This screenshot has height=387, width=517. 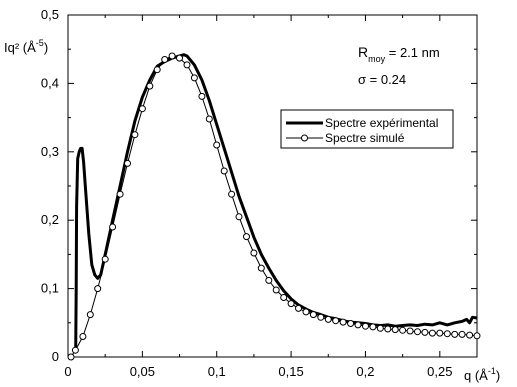 What do you see at coordinates (50, 82) in the screenshot?
I see `y-tick-label: 0,4` at bounding box center [50, 82].